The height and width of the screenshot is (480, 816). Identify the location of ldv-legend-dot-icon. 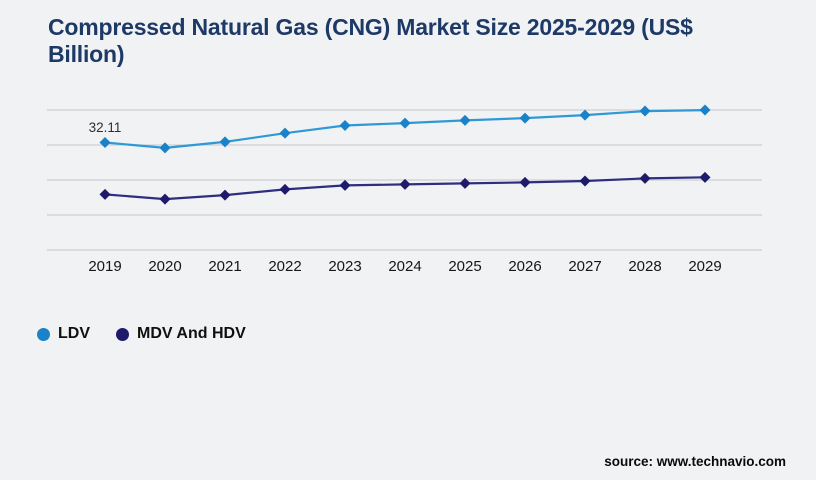
(43, 334).